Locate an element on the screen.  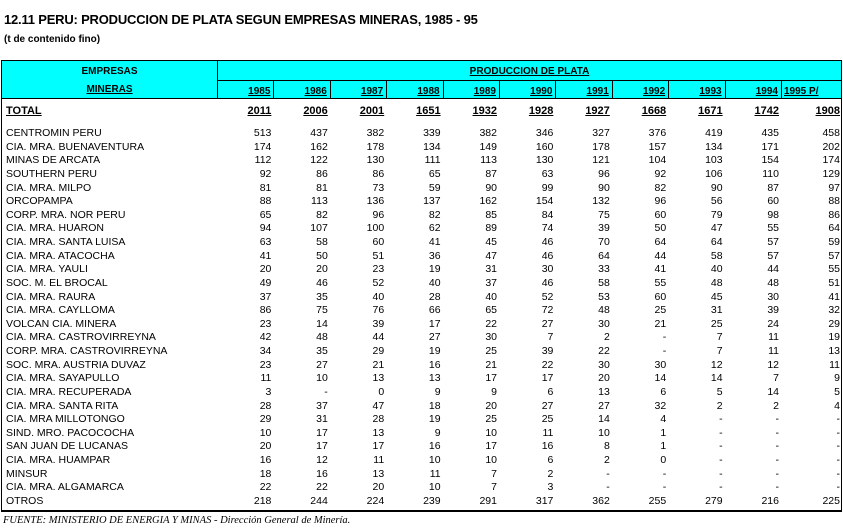
production-value: 98 is located at coordinates (773, 214).